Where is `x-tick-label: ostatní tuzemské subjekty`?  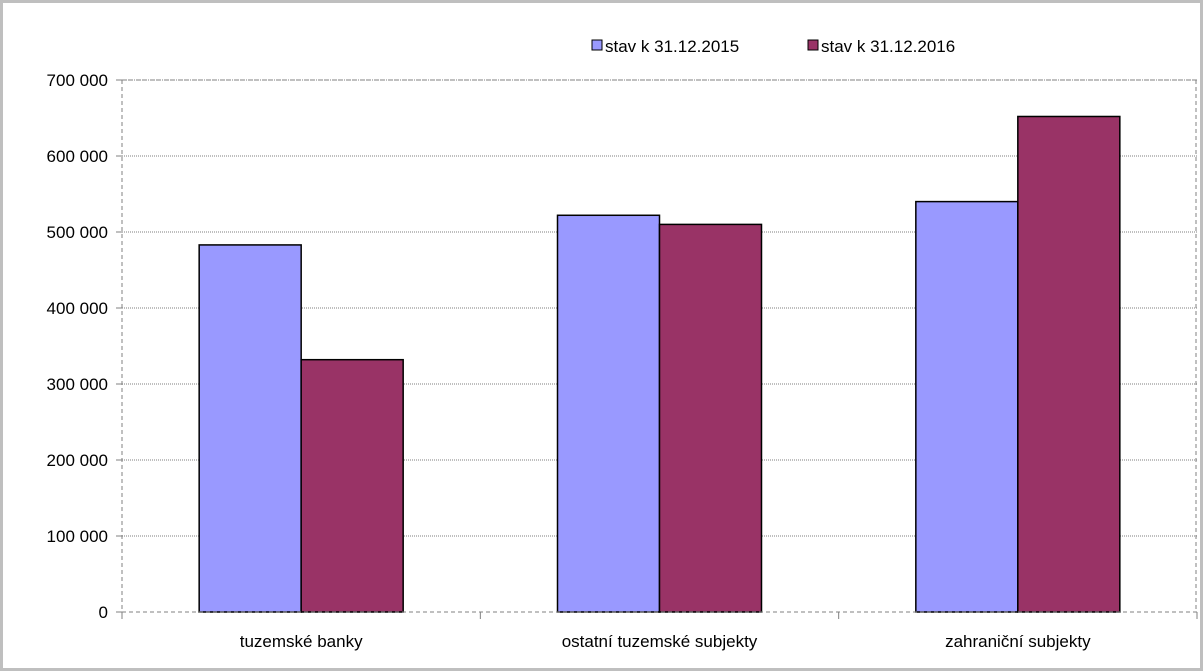
x-tick-label: ostatní tuzemské subjekty is located at coordinates (660, 641).